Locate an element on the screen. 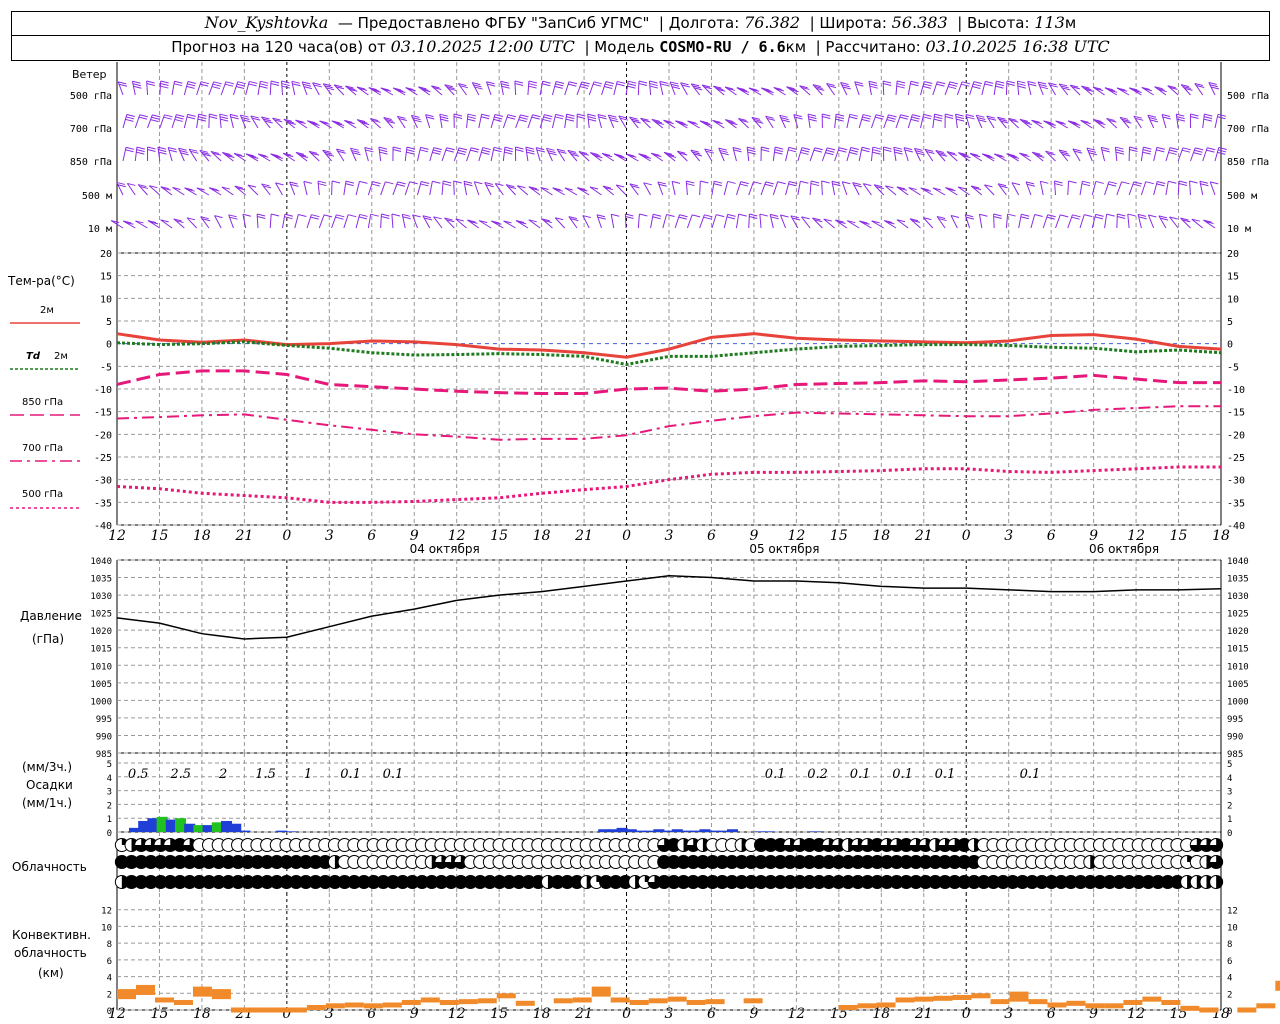 The image size is (1280, 1024). time-tick-label: 15 is located at coordinates (160, 1014).